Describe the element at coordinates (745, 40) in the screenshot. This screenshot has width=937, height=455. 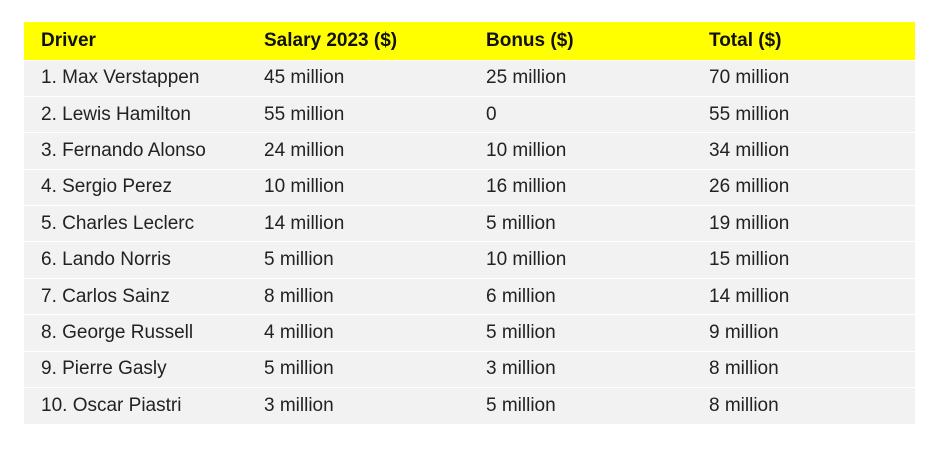
I see `column-header-total: Total ($)` at that location.